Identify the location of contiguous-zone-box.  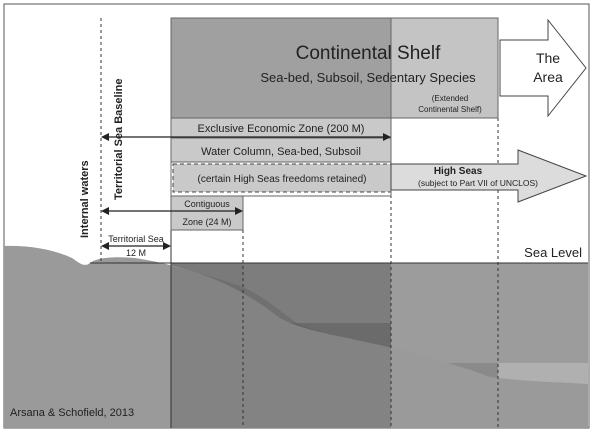
(207, 213).